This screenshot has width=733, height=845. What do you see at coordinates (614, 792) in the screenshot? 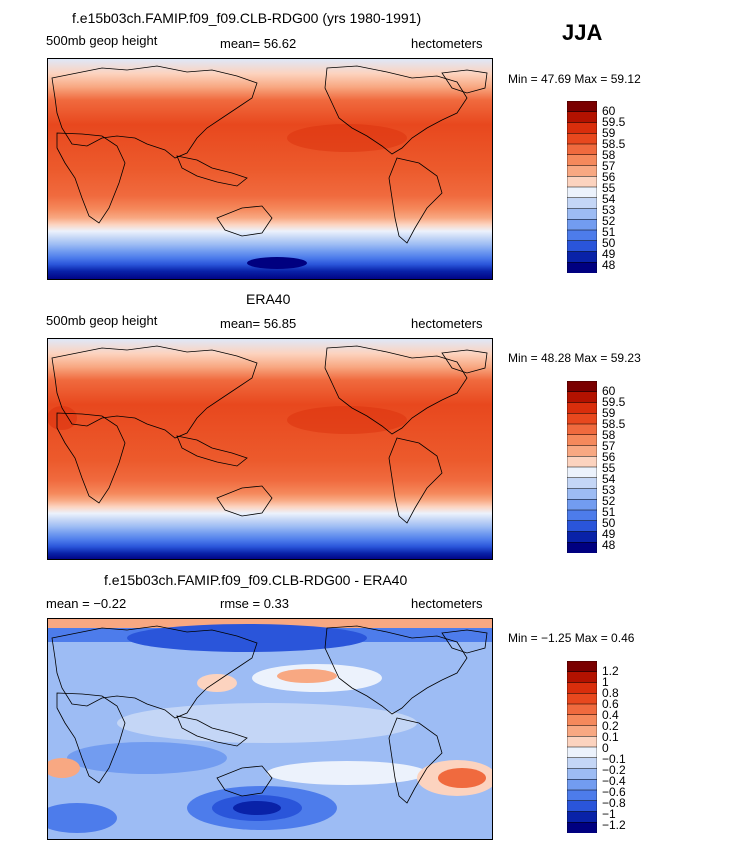
I see `colorbar-tick: −0.6` at bounding box center [614, 792].